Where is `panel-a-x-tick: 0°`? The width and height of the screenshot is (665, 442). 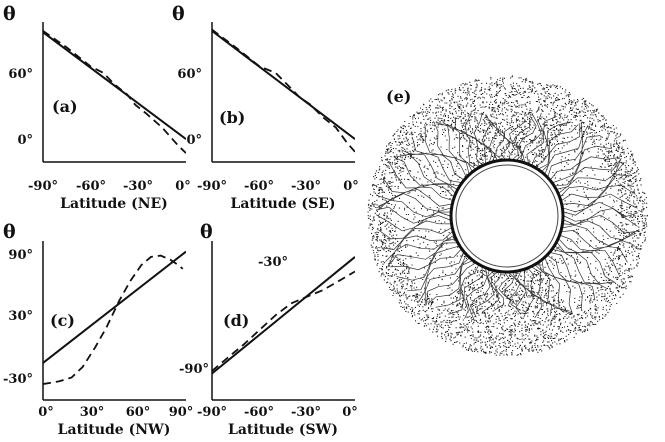 panel-a-x-tick: 0° is located at coordinates (183, 186).